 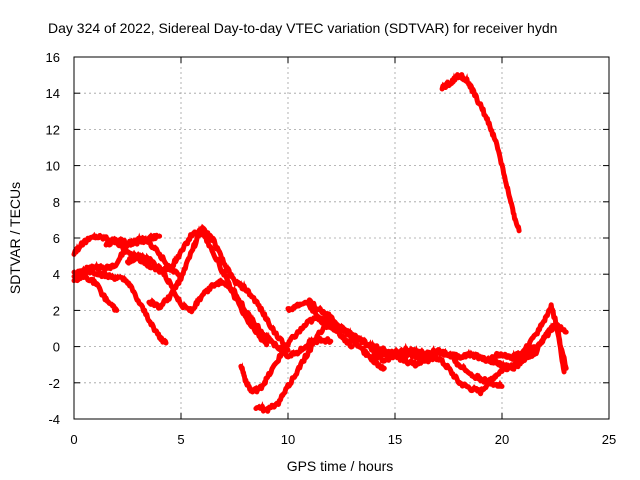 What do you see at coordinates (56, 238) in the screenshot?
I see `y-tick-label: 6` at bounding box center [56, 238].